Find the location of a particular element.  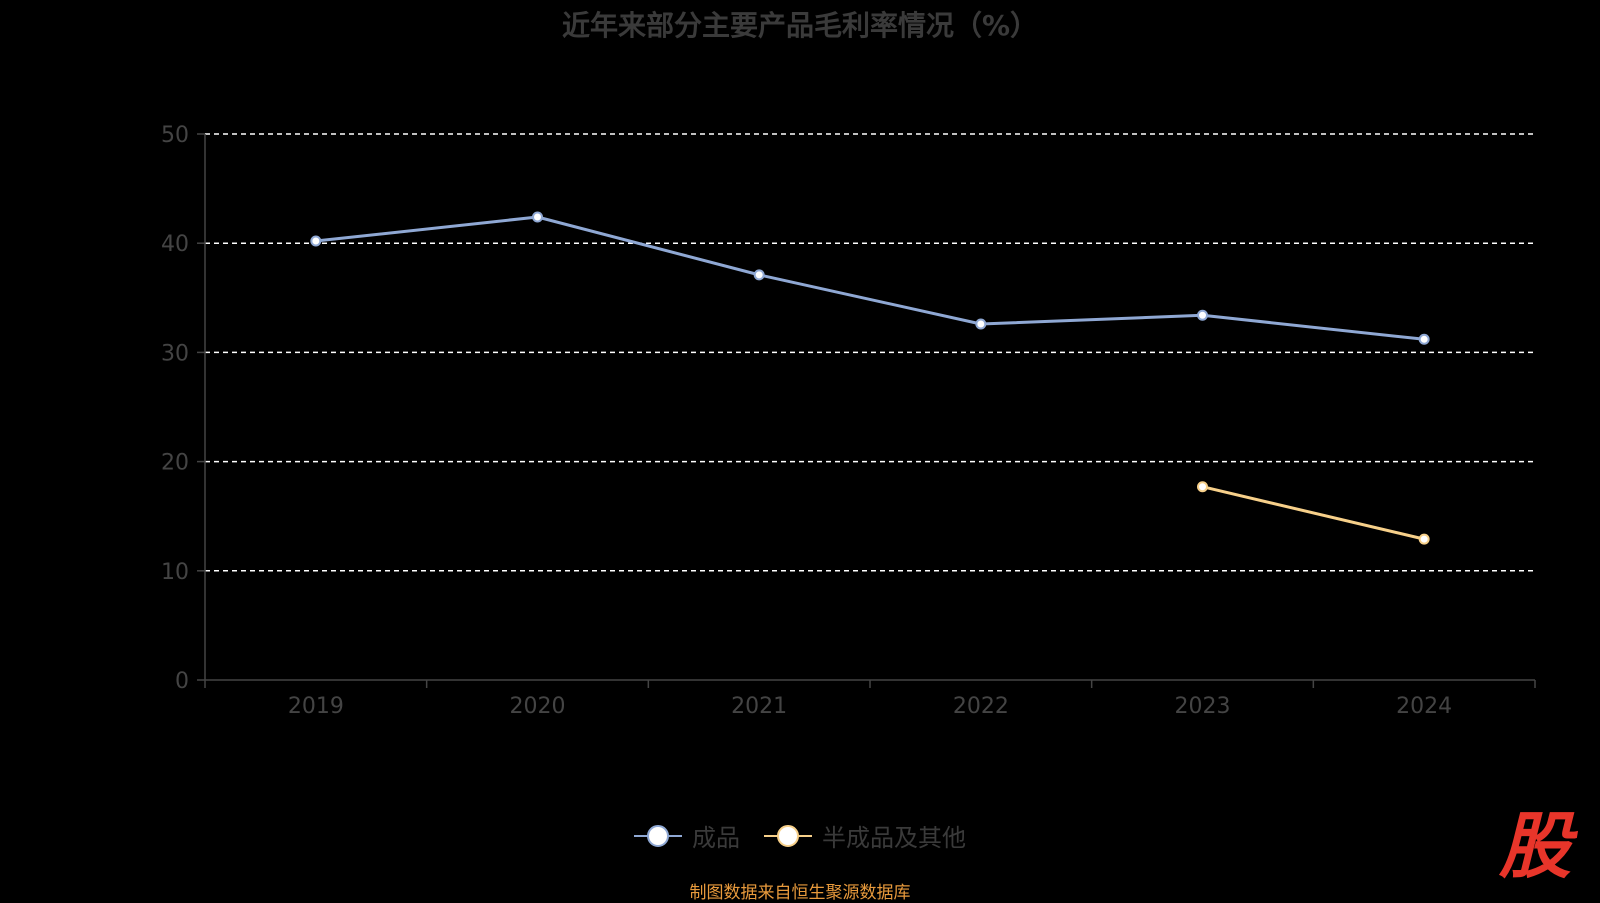

x-tick-label: 2023 is located at coordinates (1203, 706).